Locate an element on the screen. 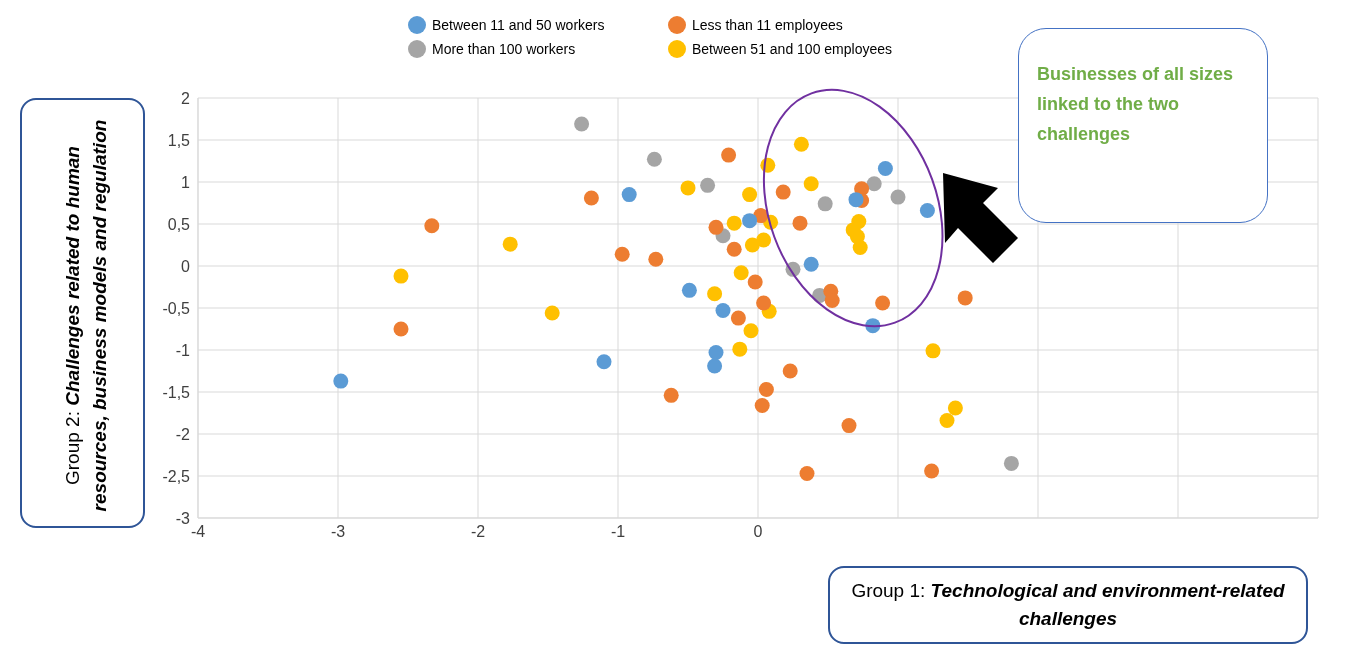 The height and width of the screenshot is (657, 1346). x-tick-label: -2 is located at coordinates (478, 532).